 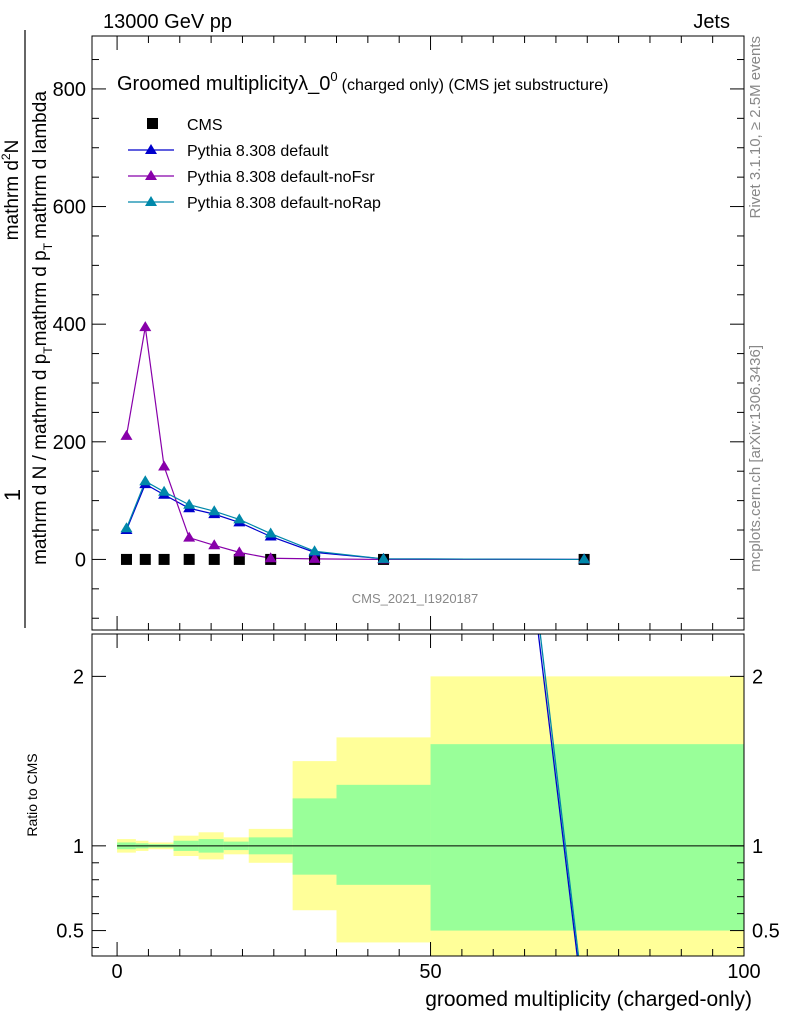 I want to click on header-right: Jets, so click(x=711, y=22).